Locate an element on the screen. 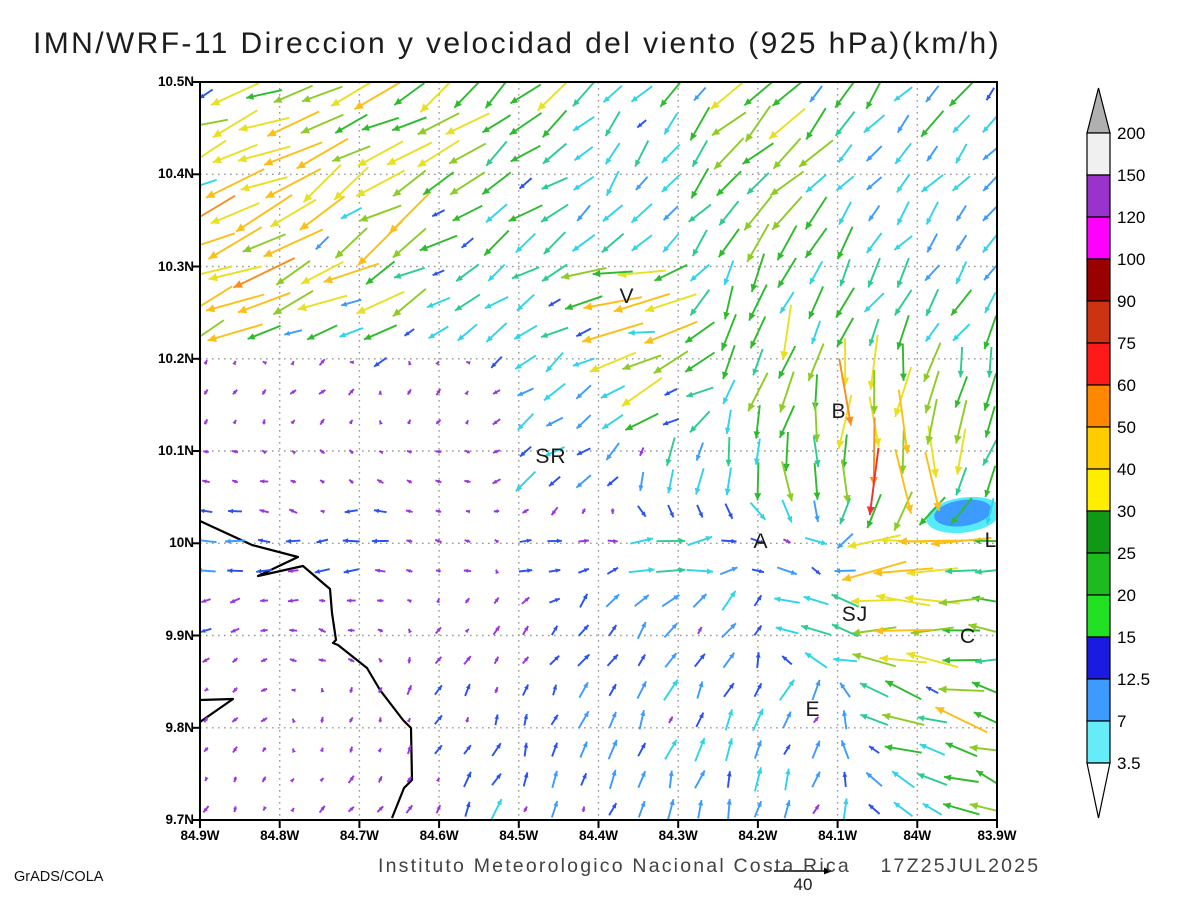  lat-tick-label: 10N is located at coordinates (181, 543).